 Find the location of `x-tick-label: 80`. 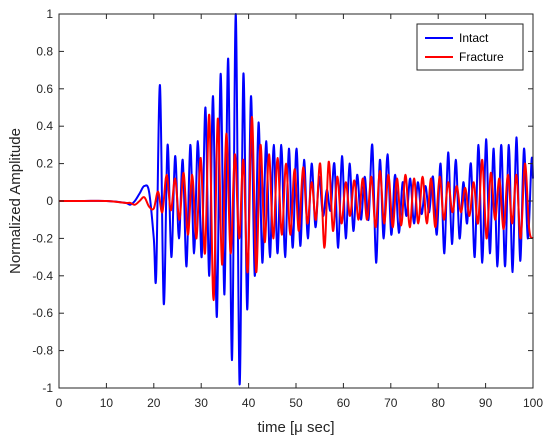

x-tick-label: 80 is located at coordinates (439, 403).